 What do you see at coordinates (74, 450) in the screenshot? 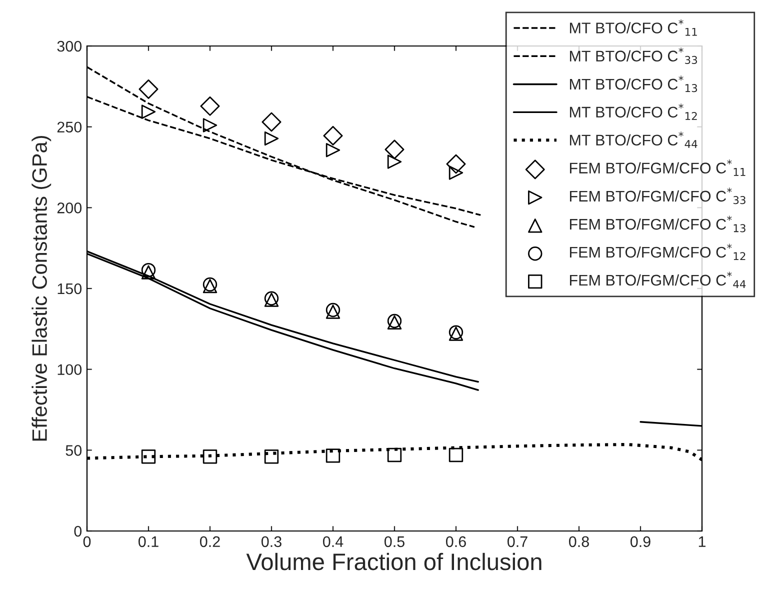
I see `y-tick-label: 50` at bounding box center [74, 450].